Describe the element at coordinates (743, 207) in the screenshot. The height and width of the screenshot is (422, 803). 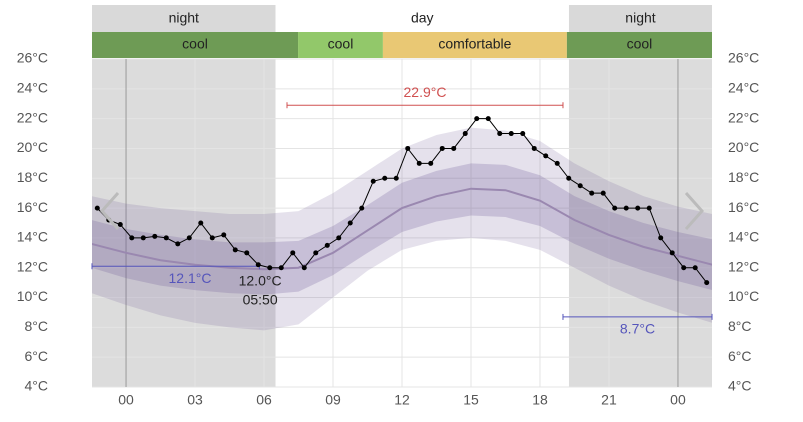
I see `y-tick-label-right: 16°C` at that location.